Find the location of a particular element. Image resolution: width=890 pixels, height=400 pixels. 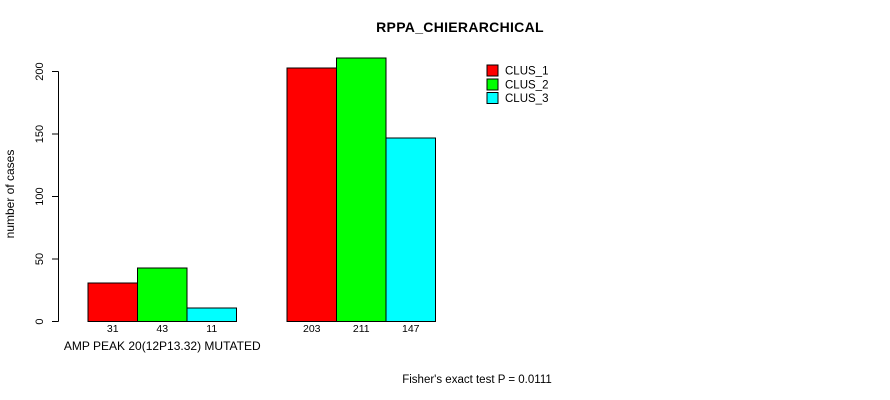

y-axis-label: number of cases is located at coordinates (10, 194).